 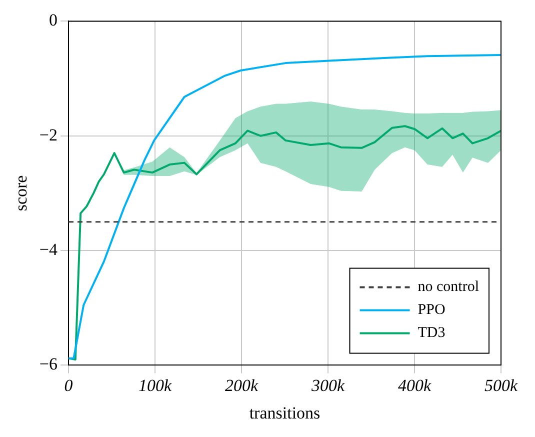 What do you see at coordinates (449, 287) in the screenshot?
I see `legend-label: no control` at bounding box center [449, 287].